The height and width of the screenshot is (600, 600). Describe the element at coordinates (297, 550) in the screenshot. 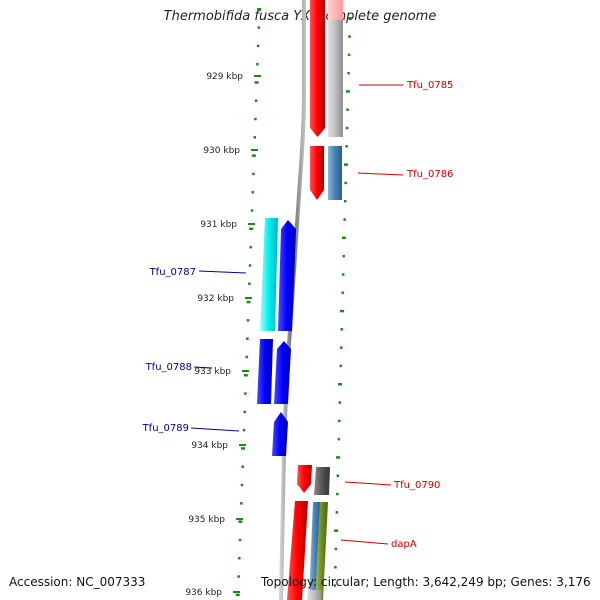

I see `gene-dapa-arrow` at that location.